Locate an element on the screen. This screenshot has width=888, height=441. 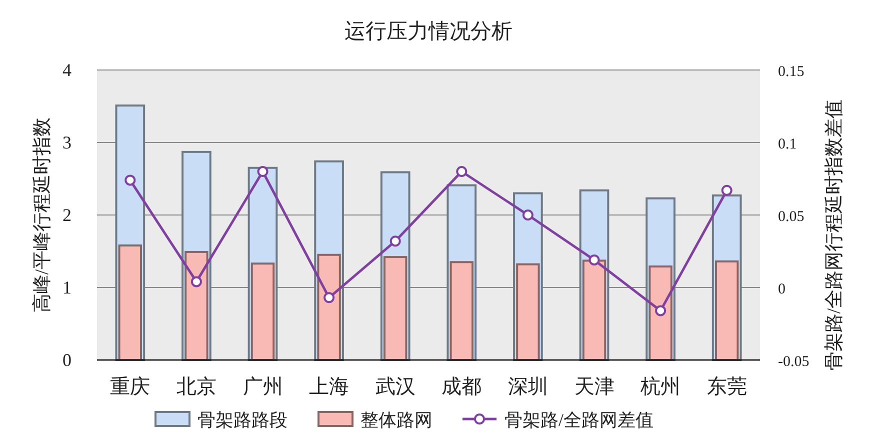
y-tick-label: 3 is located at coordinates (67, 142).